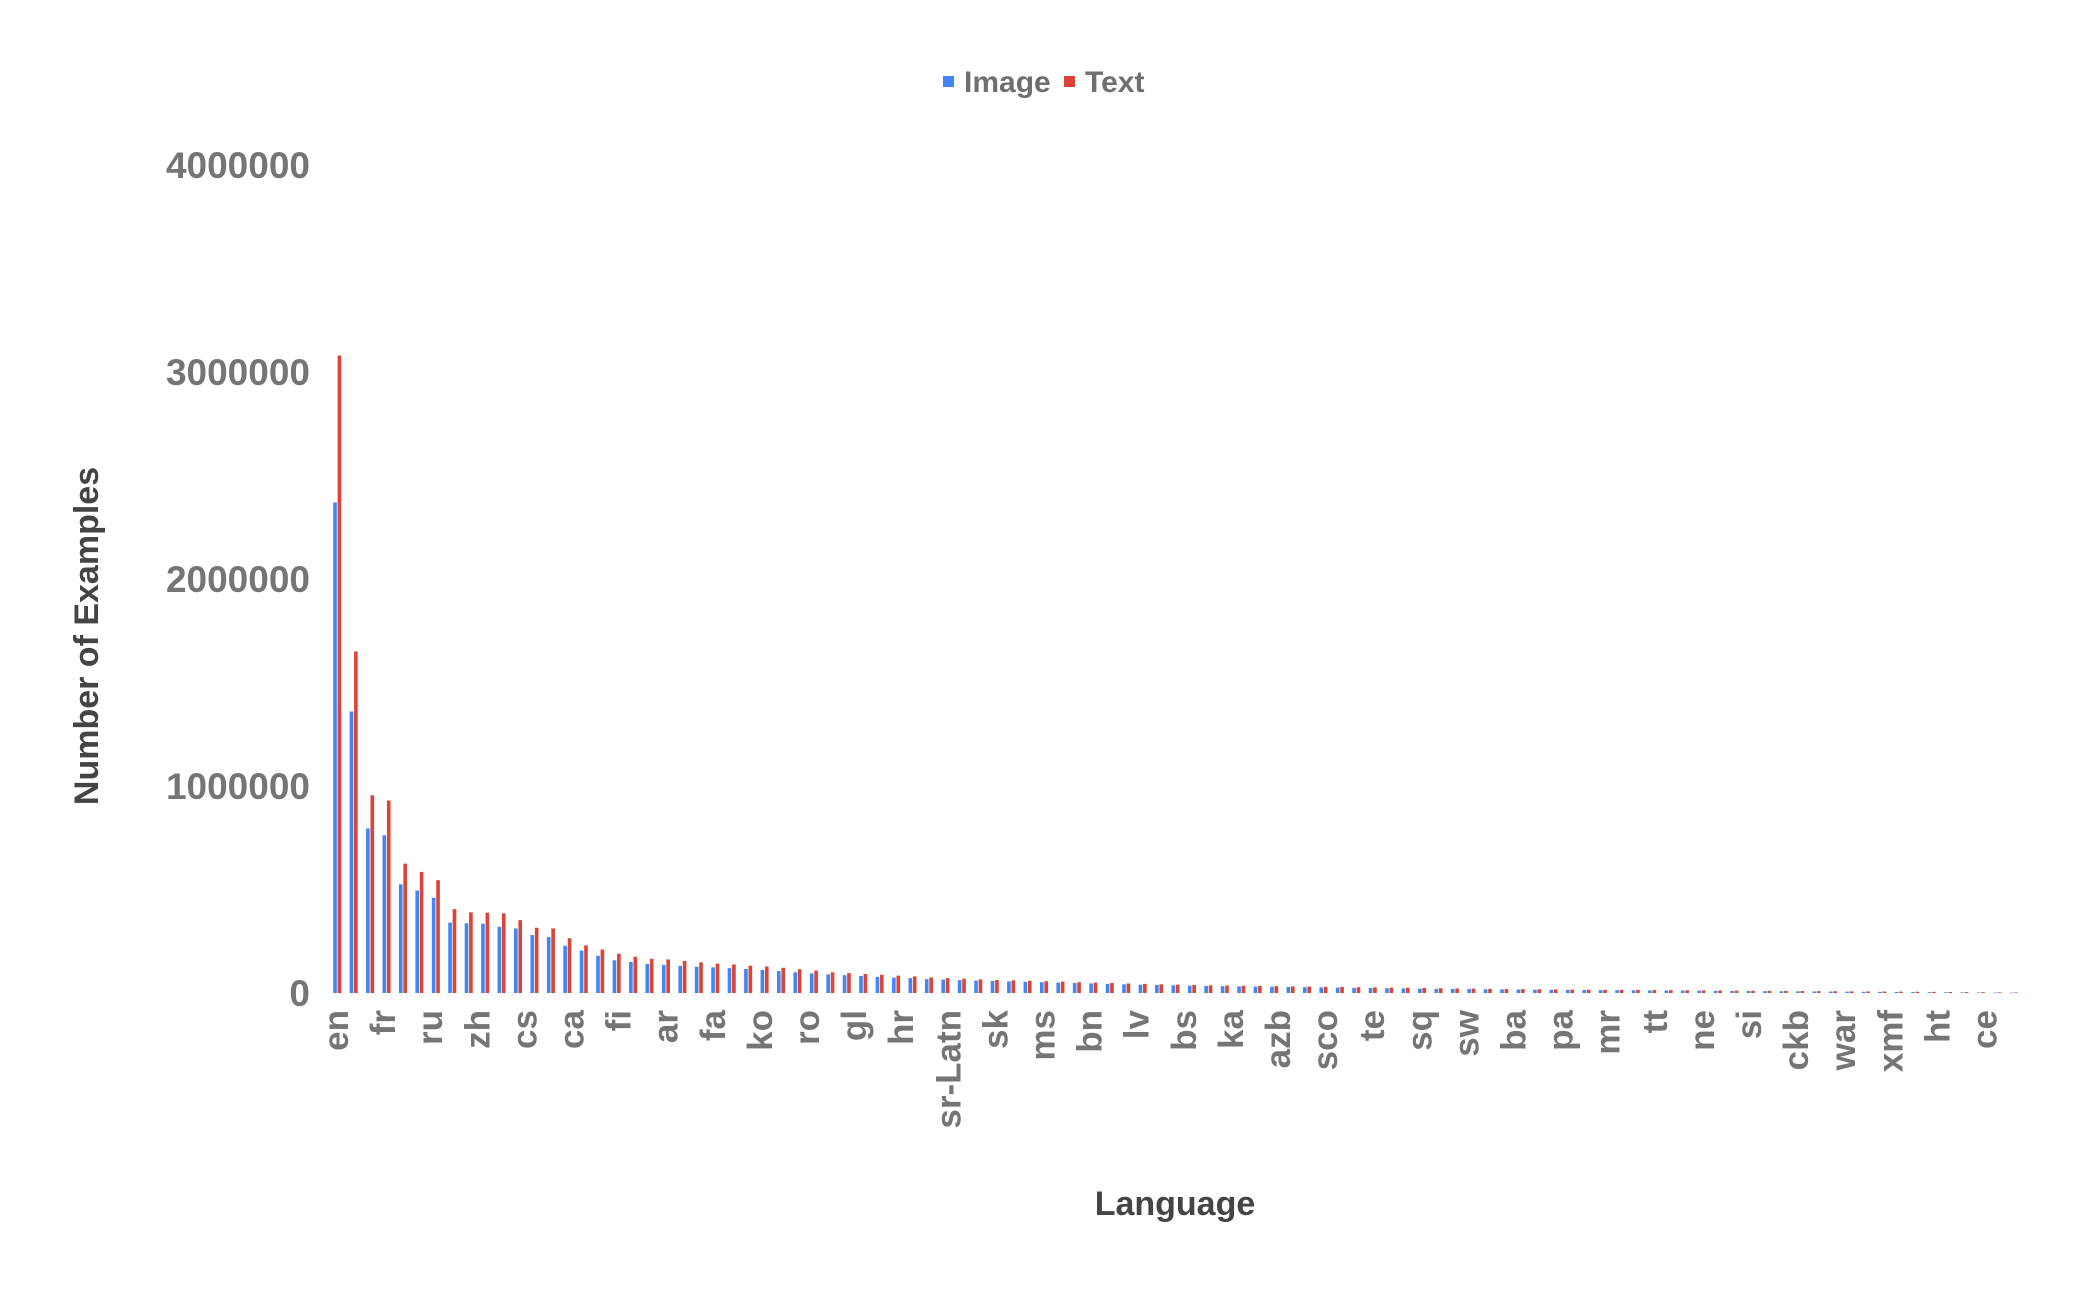 This screenshot has width=2075, height=1289. I want to click on x-tick-label: sk, so click(995, 1028).